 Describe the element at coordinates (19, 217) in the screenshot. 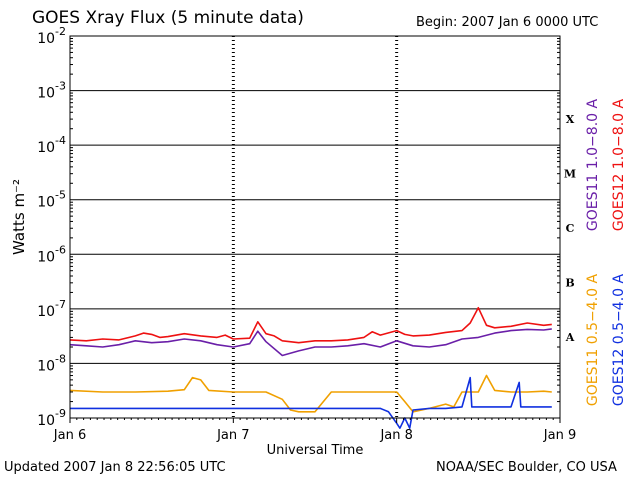

I see `y-axis-label: Watts m⁻²` at that location.